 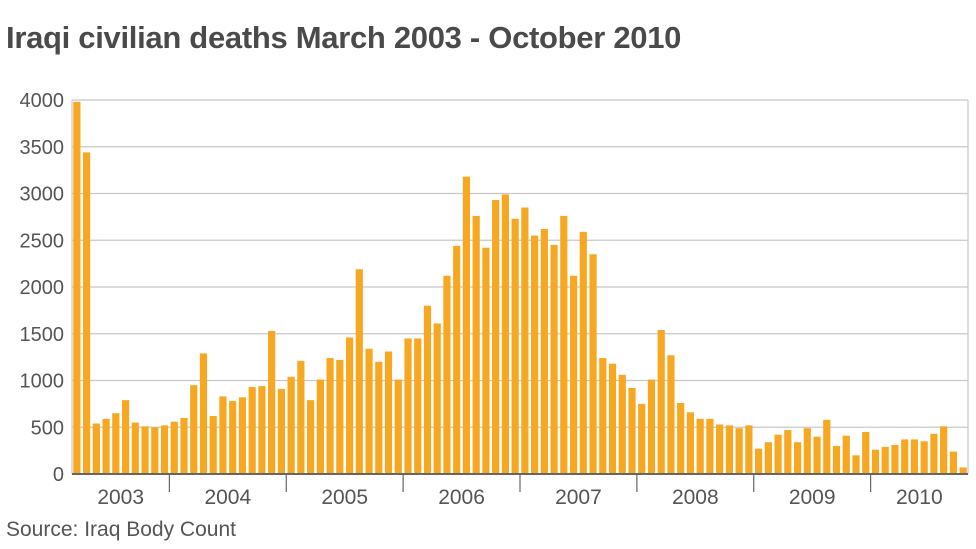 I want to click on y-tick-label: 500, so click(x=47, y=428).